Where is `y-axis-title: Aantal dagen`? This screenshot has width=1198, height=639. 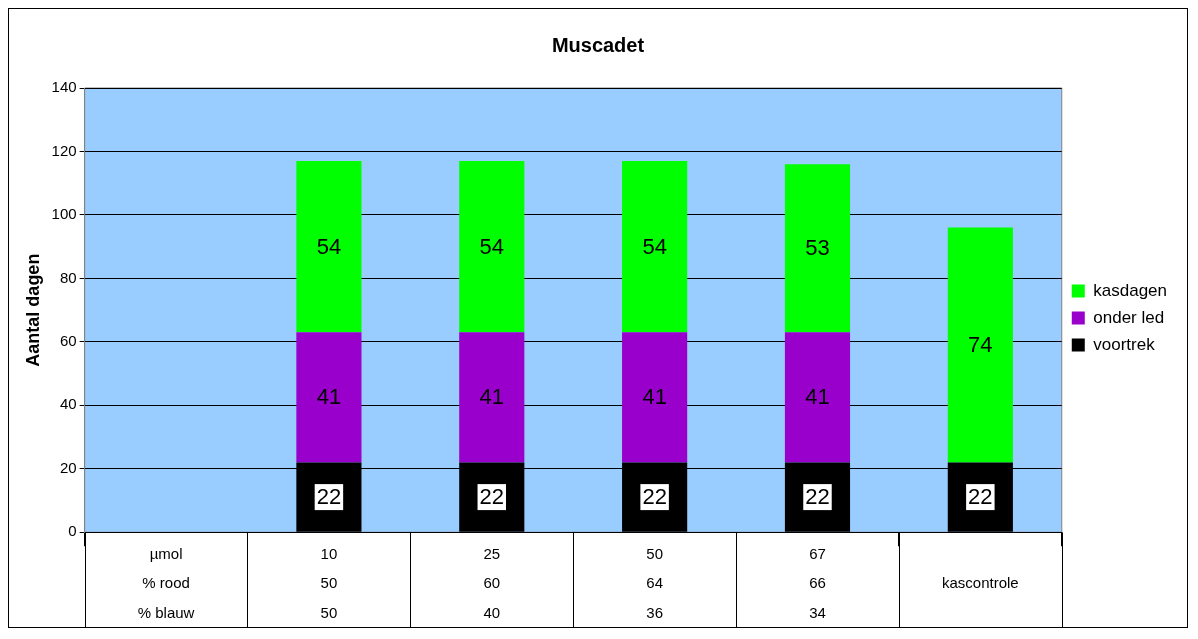
y-axis-title: Aantal dagen is located at coordinates (32, 310).